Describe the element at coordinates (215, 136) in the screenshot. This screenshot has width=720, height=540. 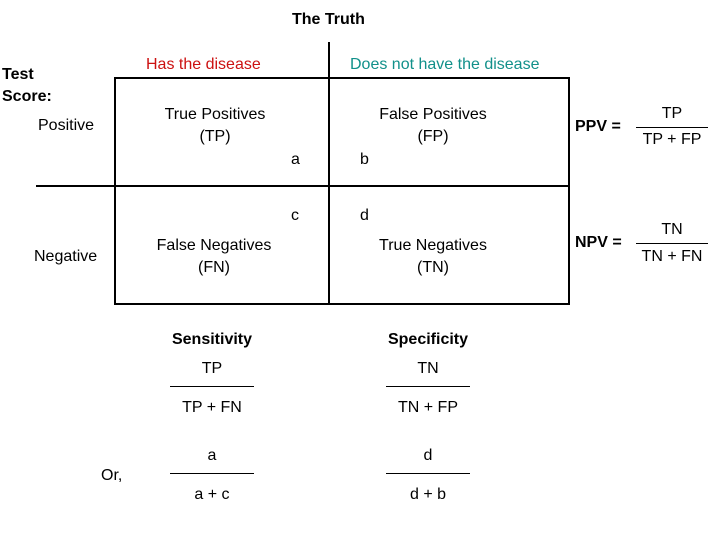
I see `cell-tp-abbr: (TP)` at that location.